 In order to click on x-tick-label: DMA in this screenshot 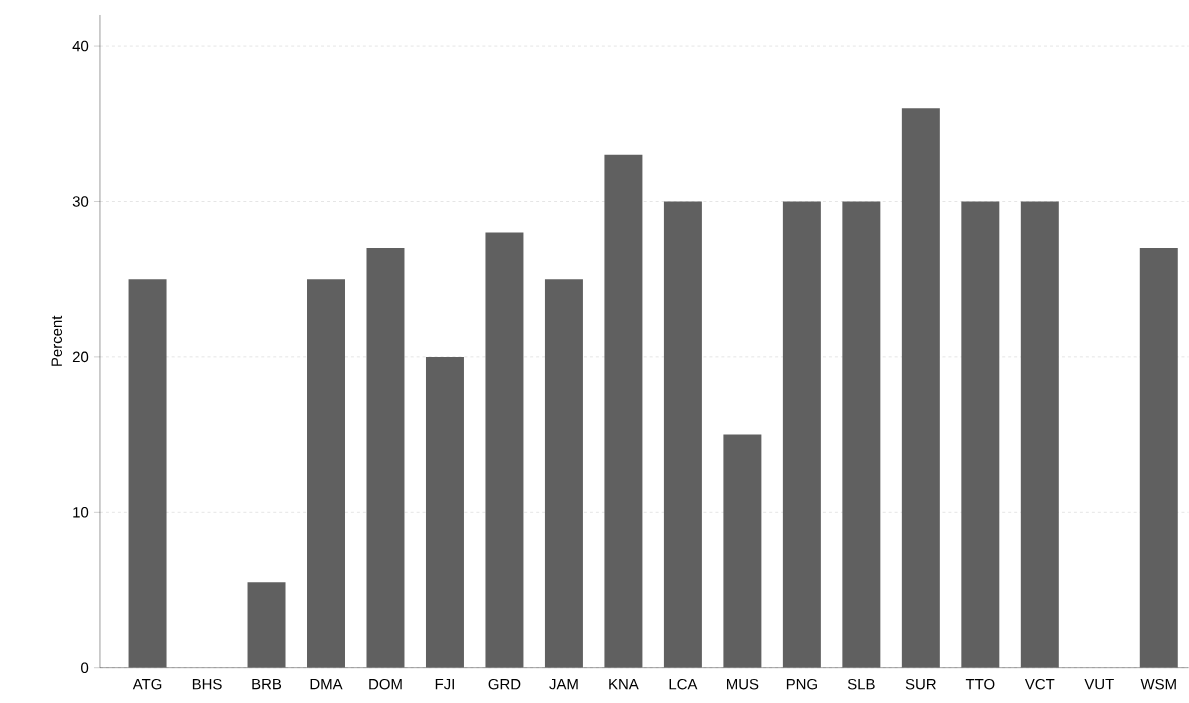, I will do `click(326, 684)`.